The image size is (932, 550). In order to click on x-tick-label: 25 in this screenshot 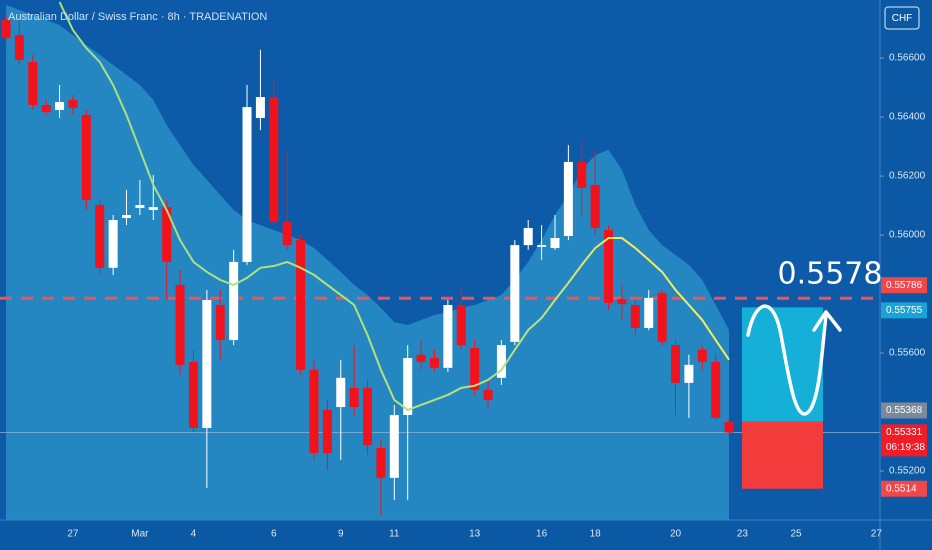, I will do `click(796, 534)`.